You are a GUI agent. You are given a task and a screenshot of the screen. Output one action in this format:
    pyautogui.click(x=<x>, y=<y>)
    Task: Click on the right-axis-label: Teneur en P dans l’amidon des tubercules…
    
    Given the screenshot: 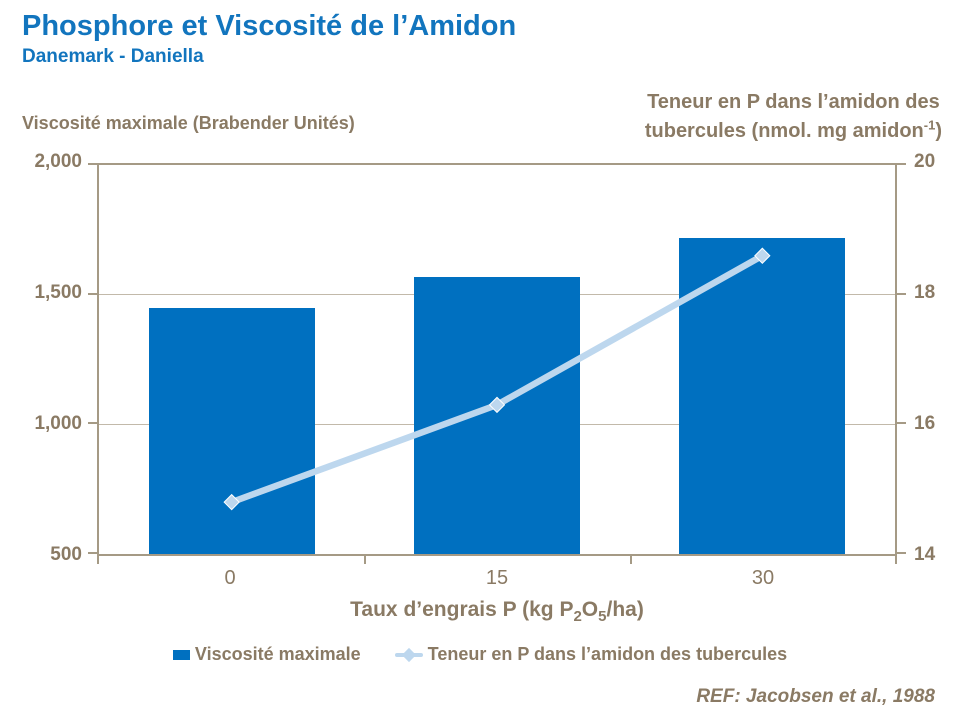 What is the action you would take?
    pyautogui.click(x=793, y=117)
    